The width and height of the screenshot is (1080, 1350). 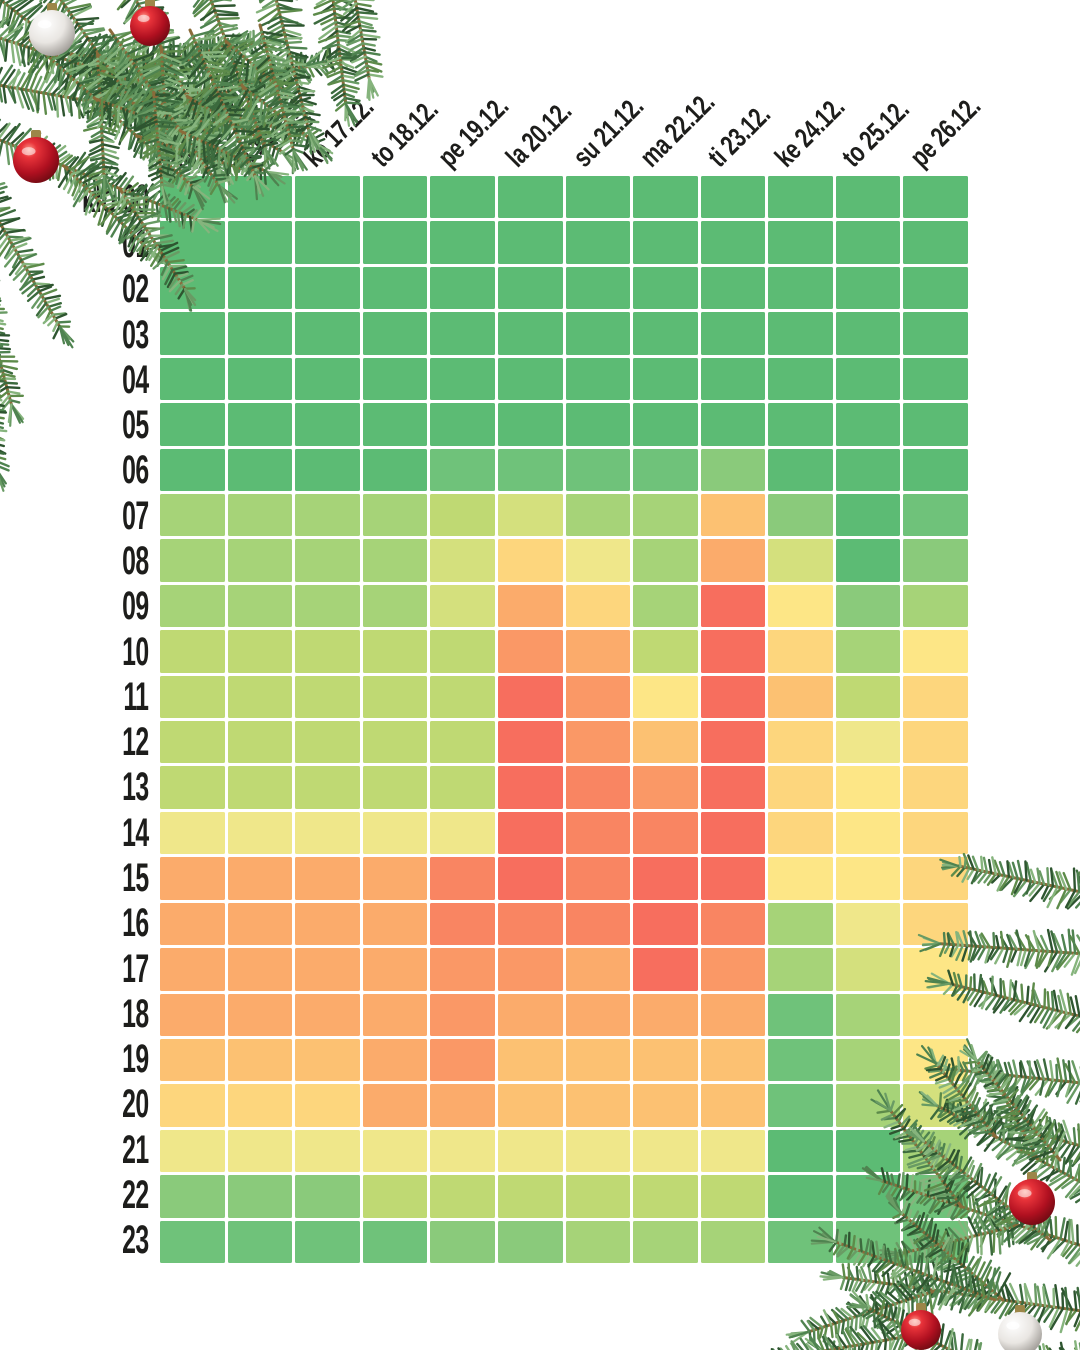 I want to click on ornament-silver-bauble, so click(x=52, y=29).